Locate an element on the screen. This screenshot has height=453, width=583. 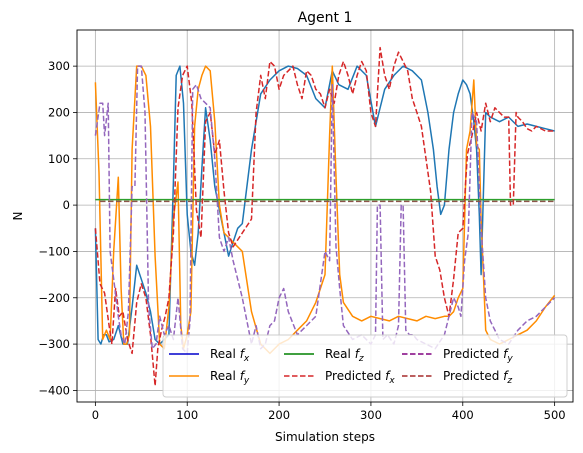
y-axis-title: N is located at coordinates (18, 216).